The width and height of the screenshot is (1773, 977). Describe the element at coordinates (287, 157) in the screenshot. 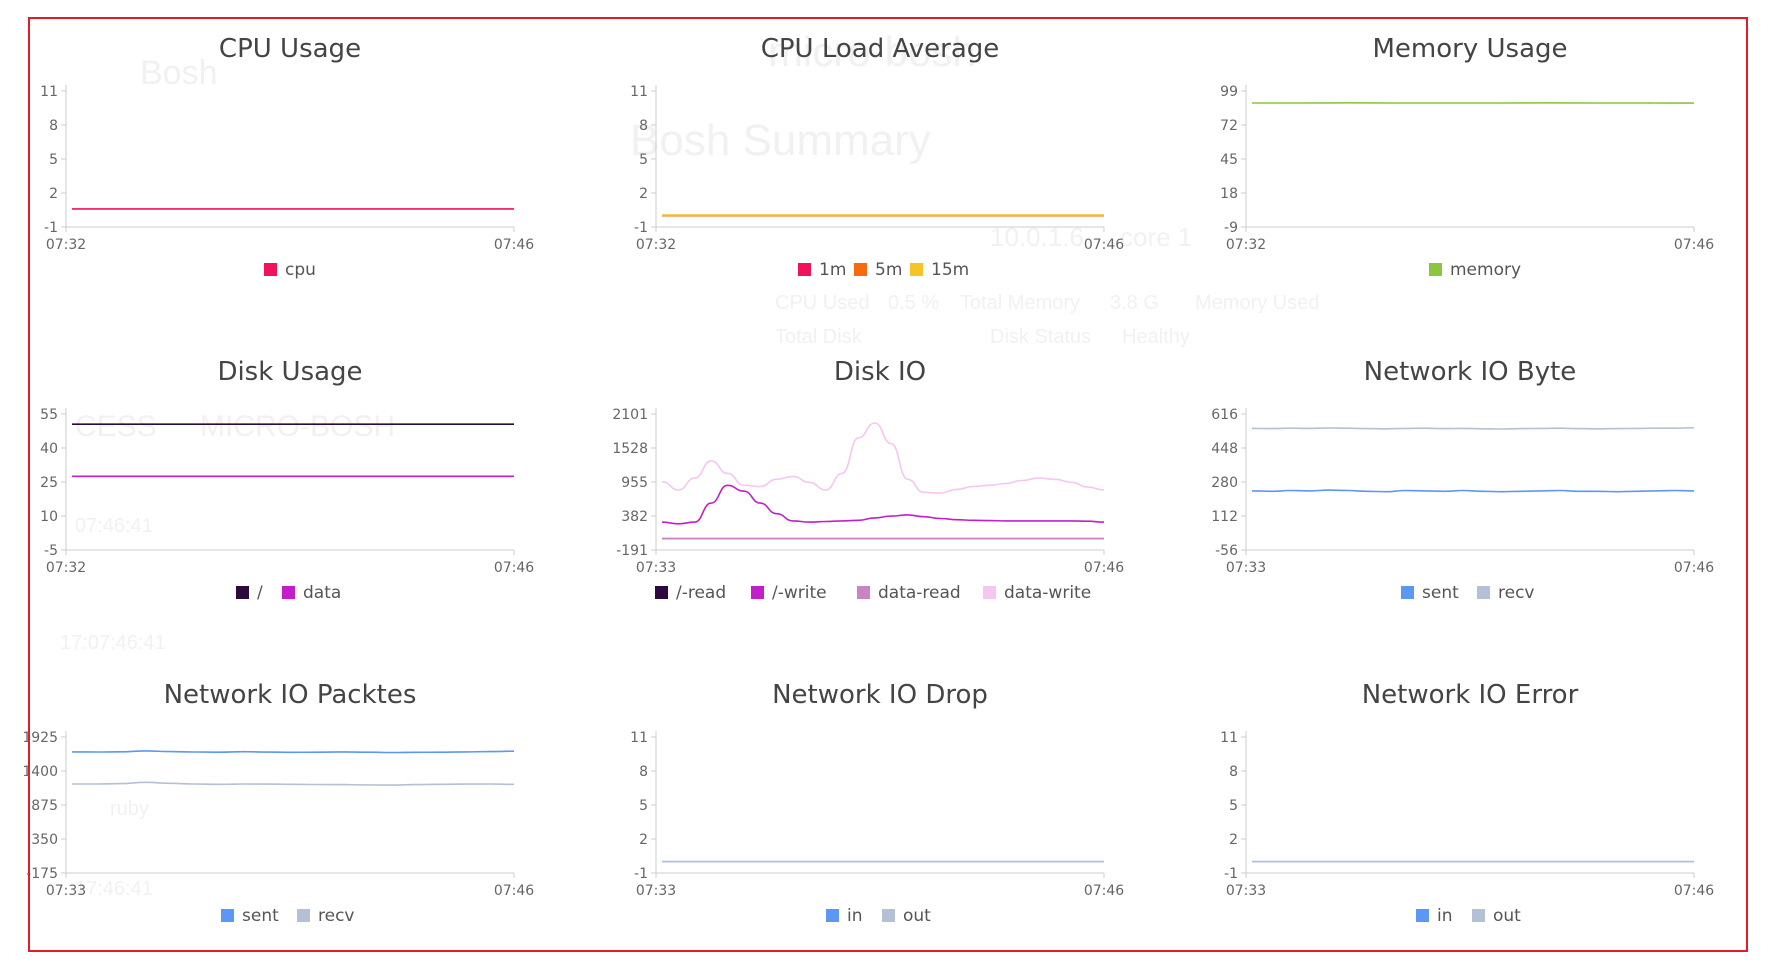

I see `chart-cpu-usage: CPU Usage 11 8 5 2 -107:32 07:46 cpu` at that location.